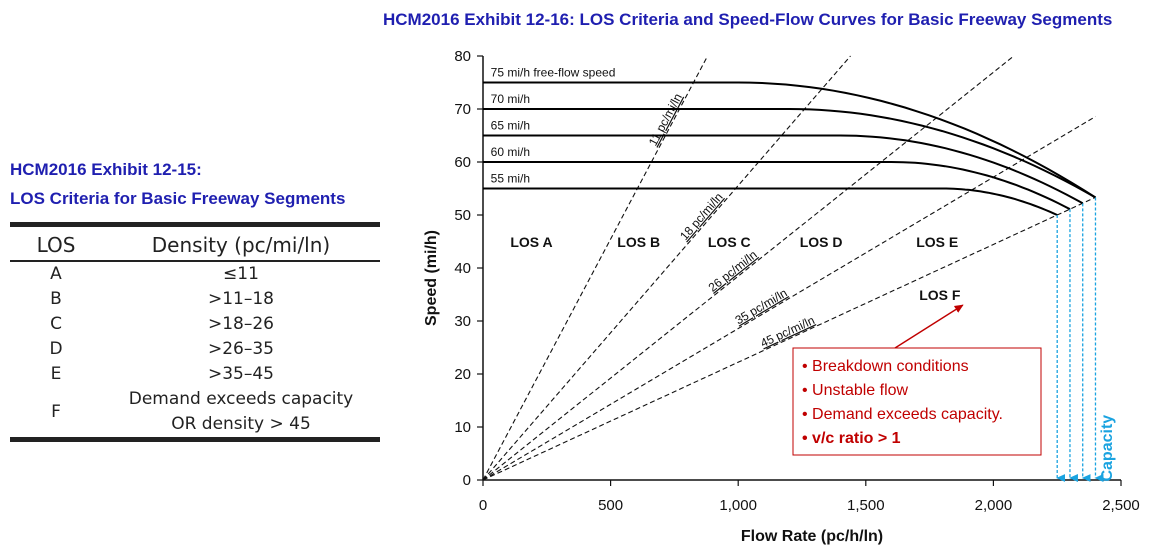 This screenshot has height=550, width=1172. I want to click on curve-label: 70 mi/h, so click(510, 99).